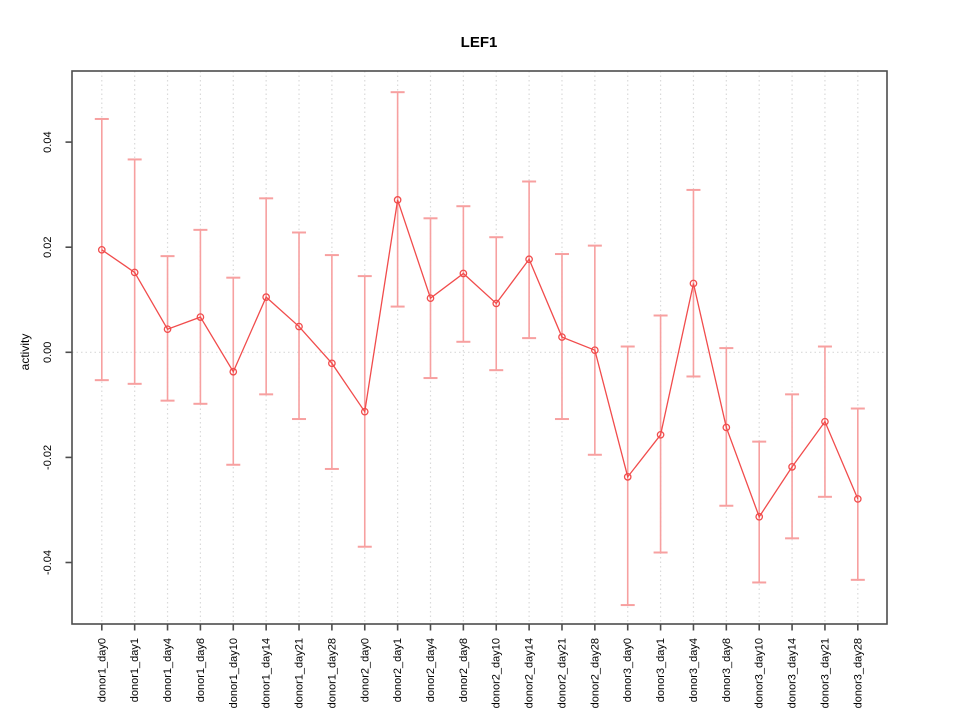 This screenshot has height=720, width=960. What do you see at coordinates (661, 670) in the screenshot?
I see `x-tick-label: donor3_day1` at bounding box center [661, 670].